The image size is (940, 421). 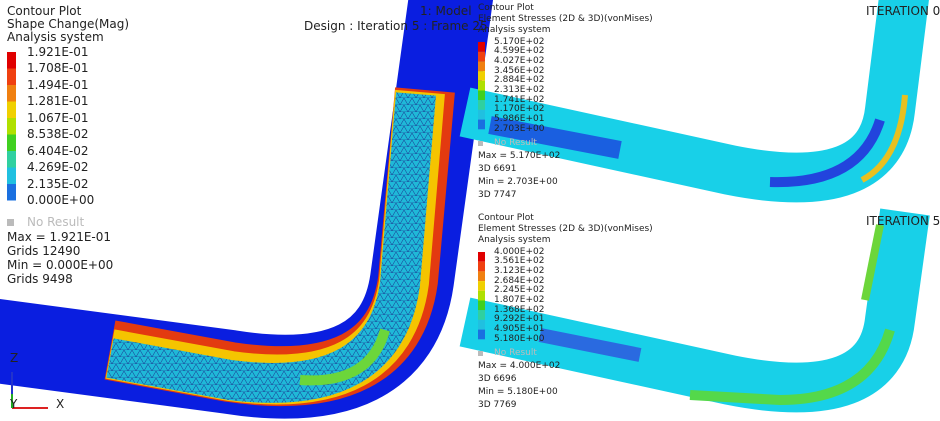 What do you see at coordinates (519, 270) in the screenshot?
I see `legend-value: 3.123E+02` at bounding box center [519, 270].